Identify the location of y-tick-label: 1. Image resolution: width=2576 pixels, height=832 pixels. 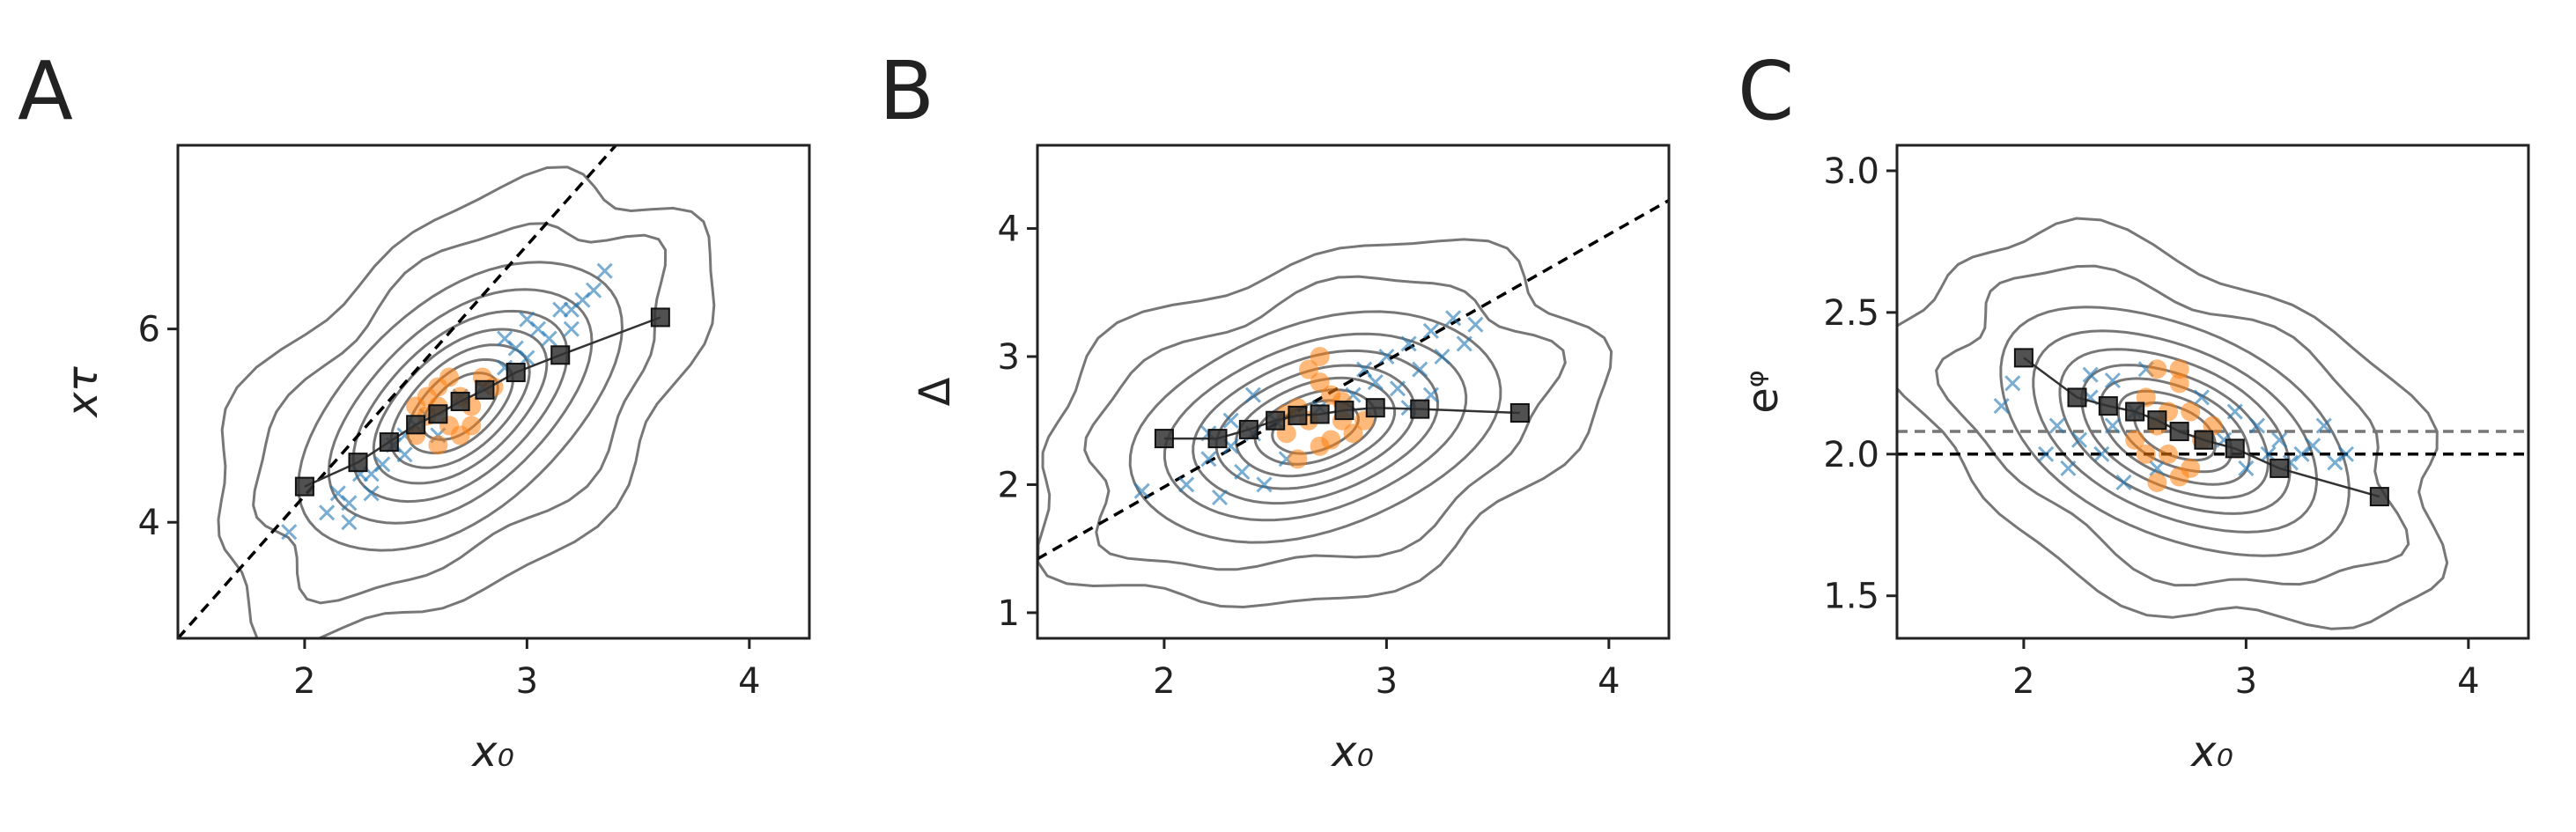
(1009, 614).